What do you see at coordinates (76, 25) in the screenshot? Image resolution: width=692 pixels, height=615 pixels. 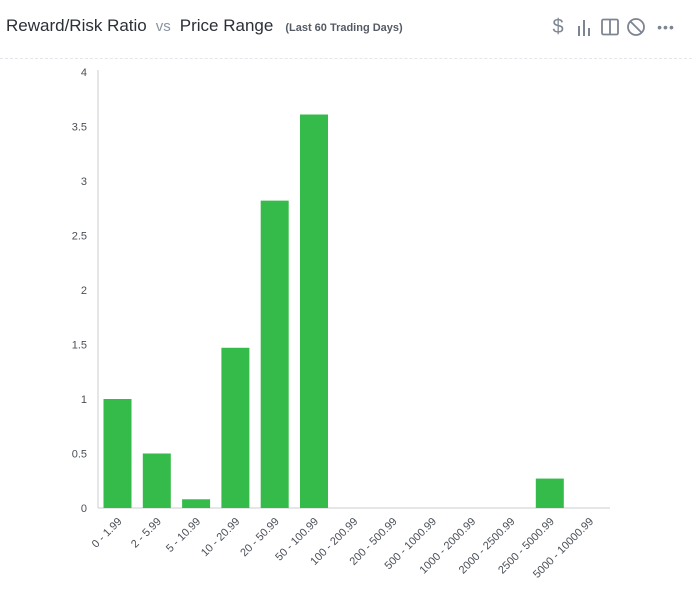 I see `title-left: Reward/Risk Ratio` at bounding box center [76, 25].